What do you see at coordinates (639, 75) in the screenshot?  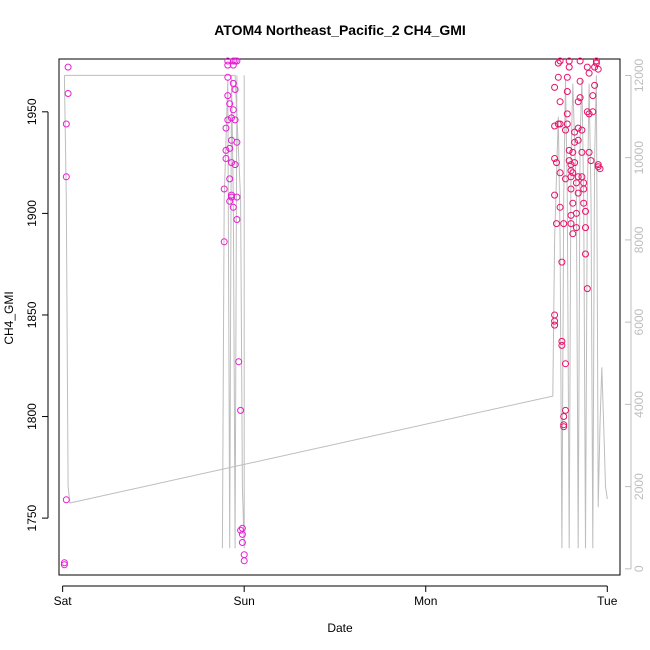 I see `y2-tick-label: 12000` at bounding box center [639, 75].